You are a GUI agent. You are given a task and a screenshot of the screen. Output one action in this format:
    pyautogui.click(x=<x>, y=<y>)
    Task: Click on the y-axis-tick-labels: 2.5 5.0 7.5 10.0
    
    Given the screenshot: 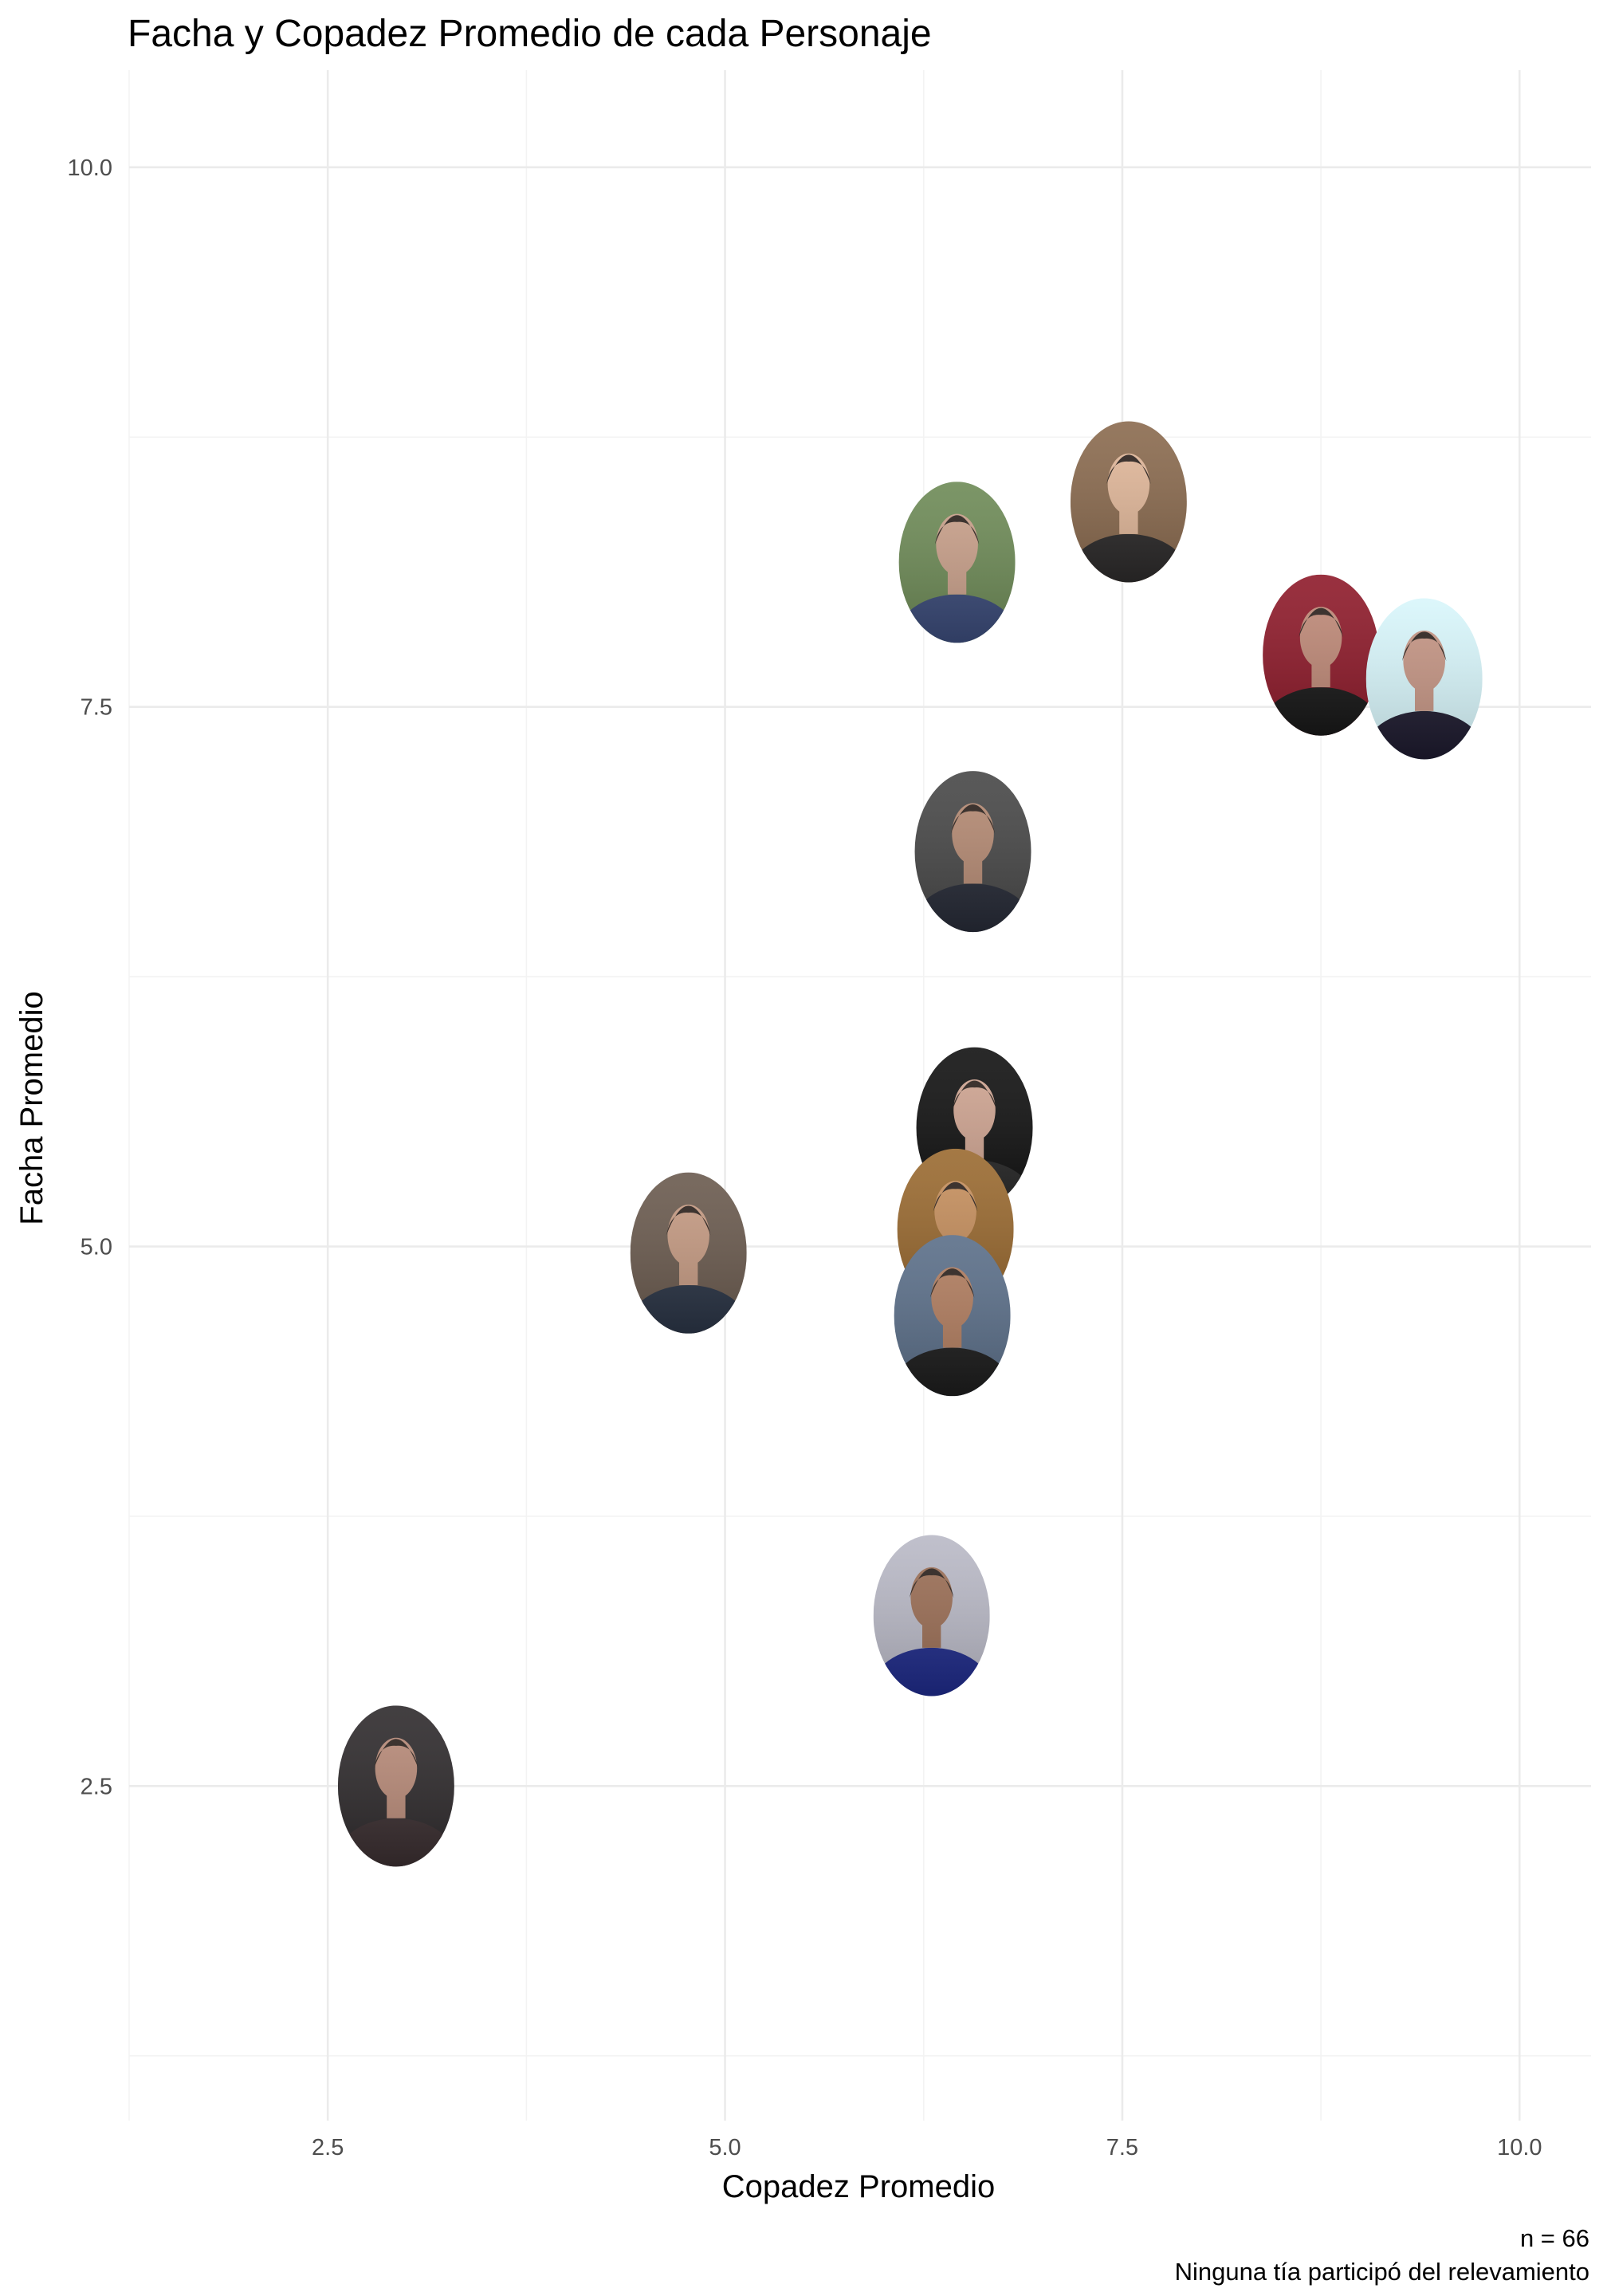 What is the action you would take?
    pyautogui.click(x=90, y=977)
    